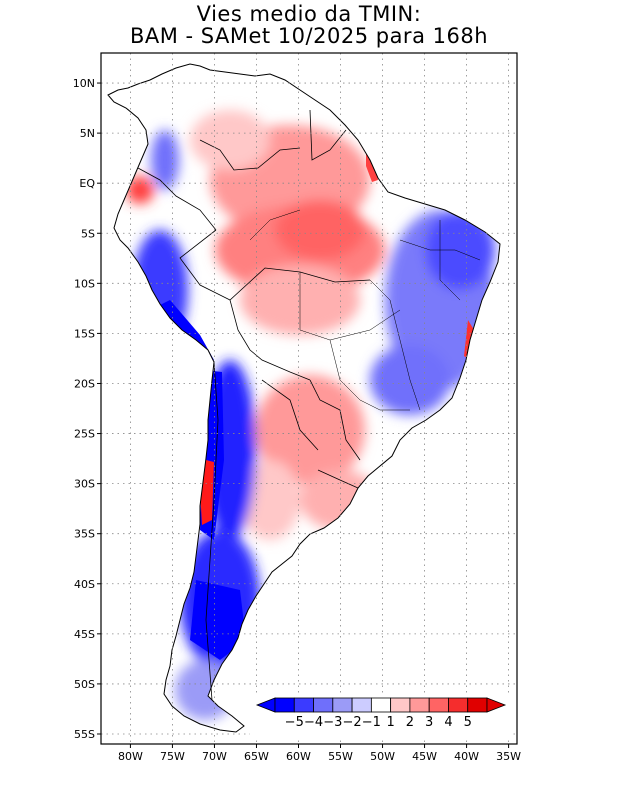  Describe the element at coordinates (508, 756) in the screenshot. I see `lon-tick-label: 35W` at that location.